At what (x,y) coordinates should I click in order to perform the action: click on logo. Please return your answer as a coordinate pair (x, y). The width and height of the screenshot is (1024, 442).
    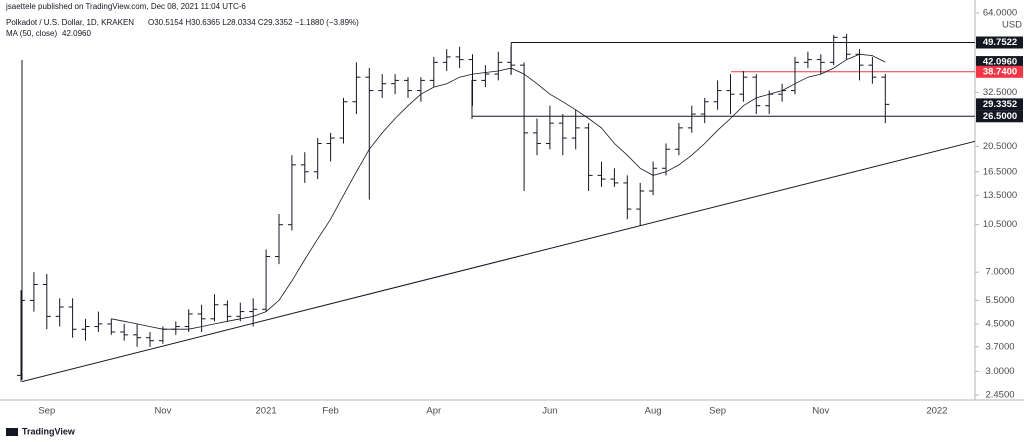
    Looking at the image, I should click on (12, 432).